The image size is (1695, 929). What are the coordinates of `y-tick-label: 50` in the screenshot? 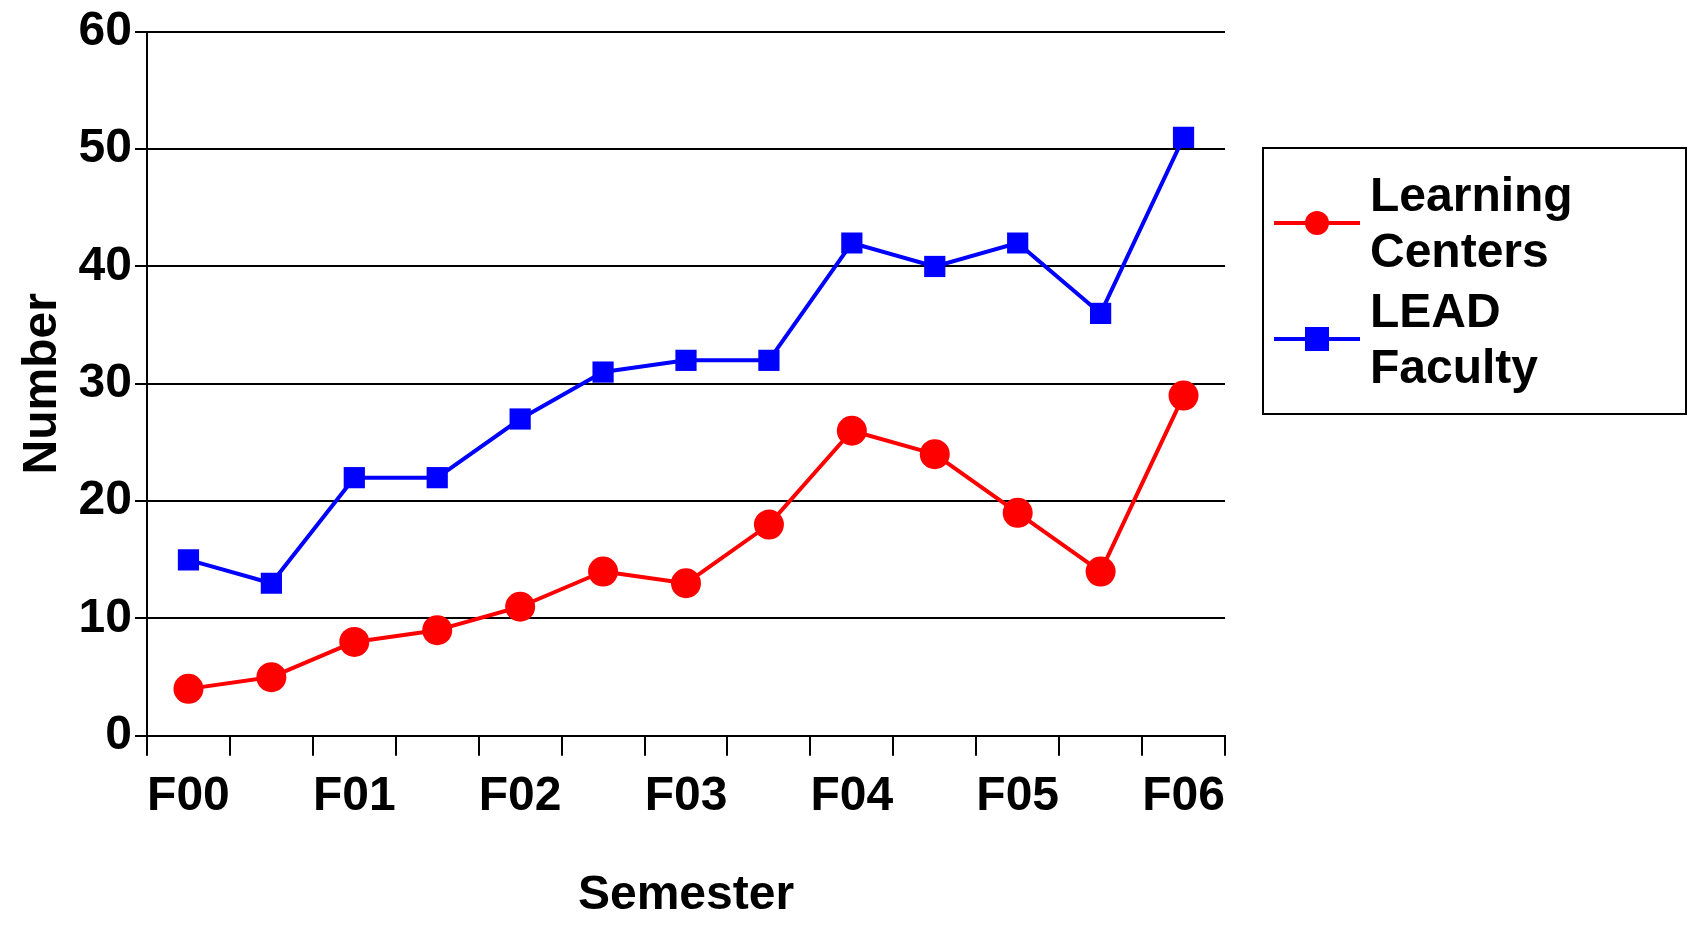 It's located at (105, 146).